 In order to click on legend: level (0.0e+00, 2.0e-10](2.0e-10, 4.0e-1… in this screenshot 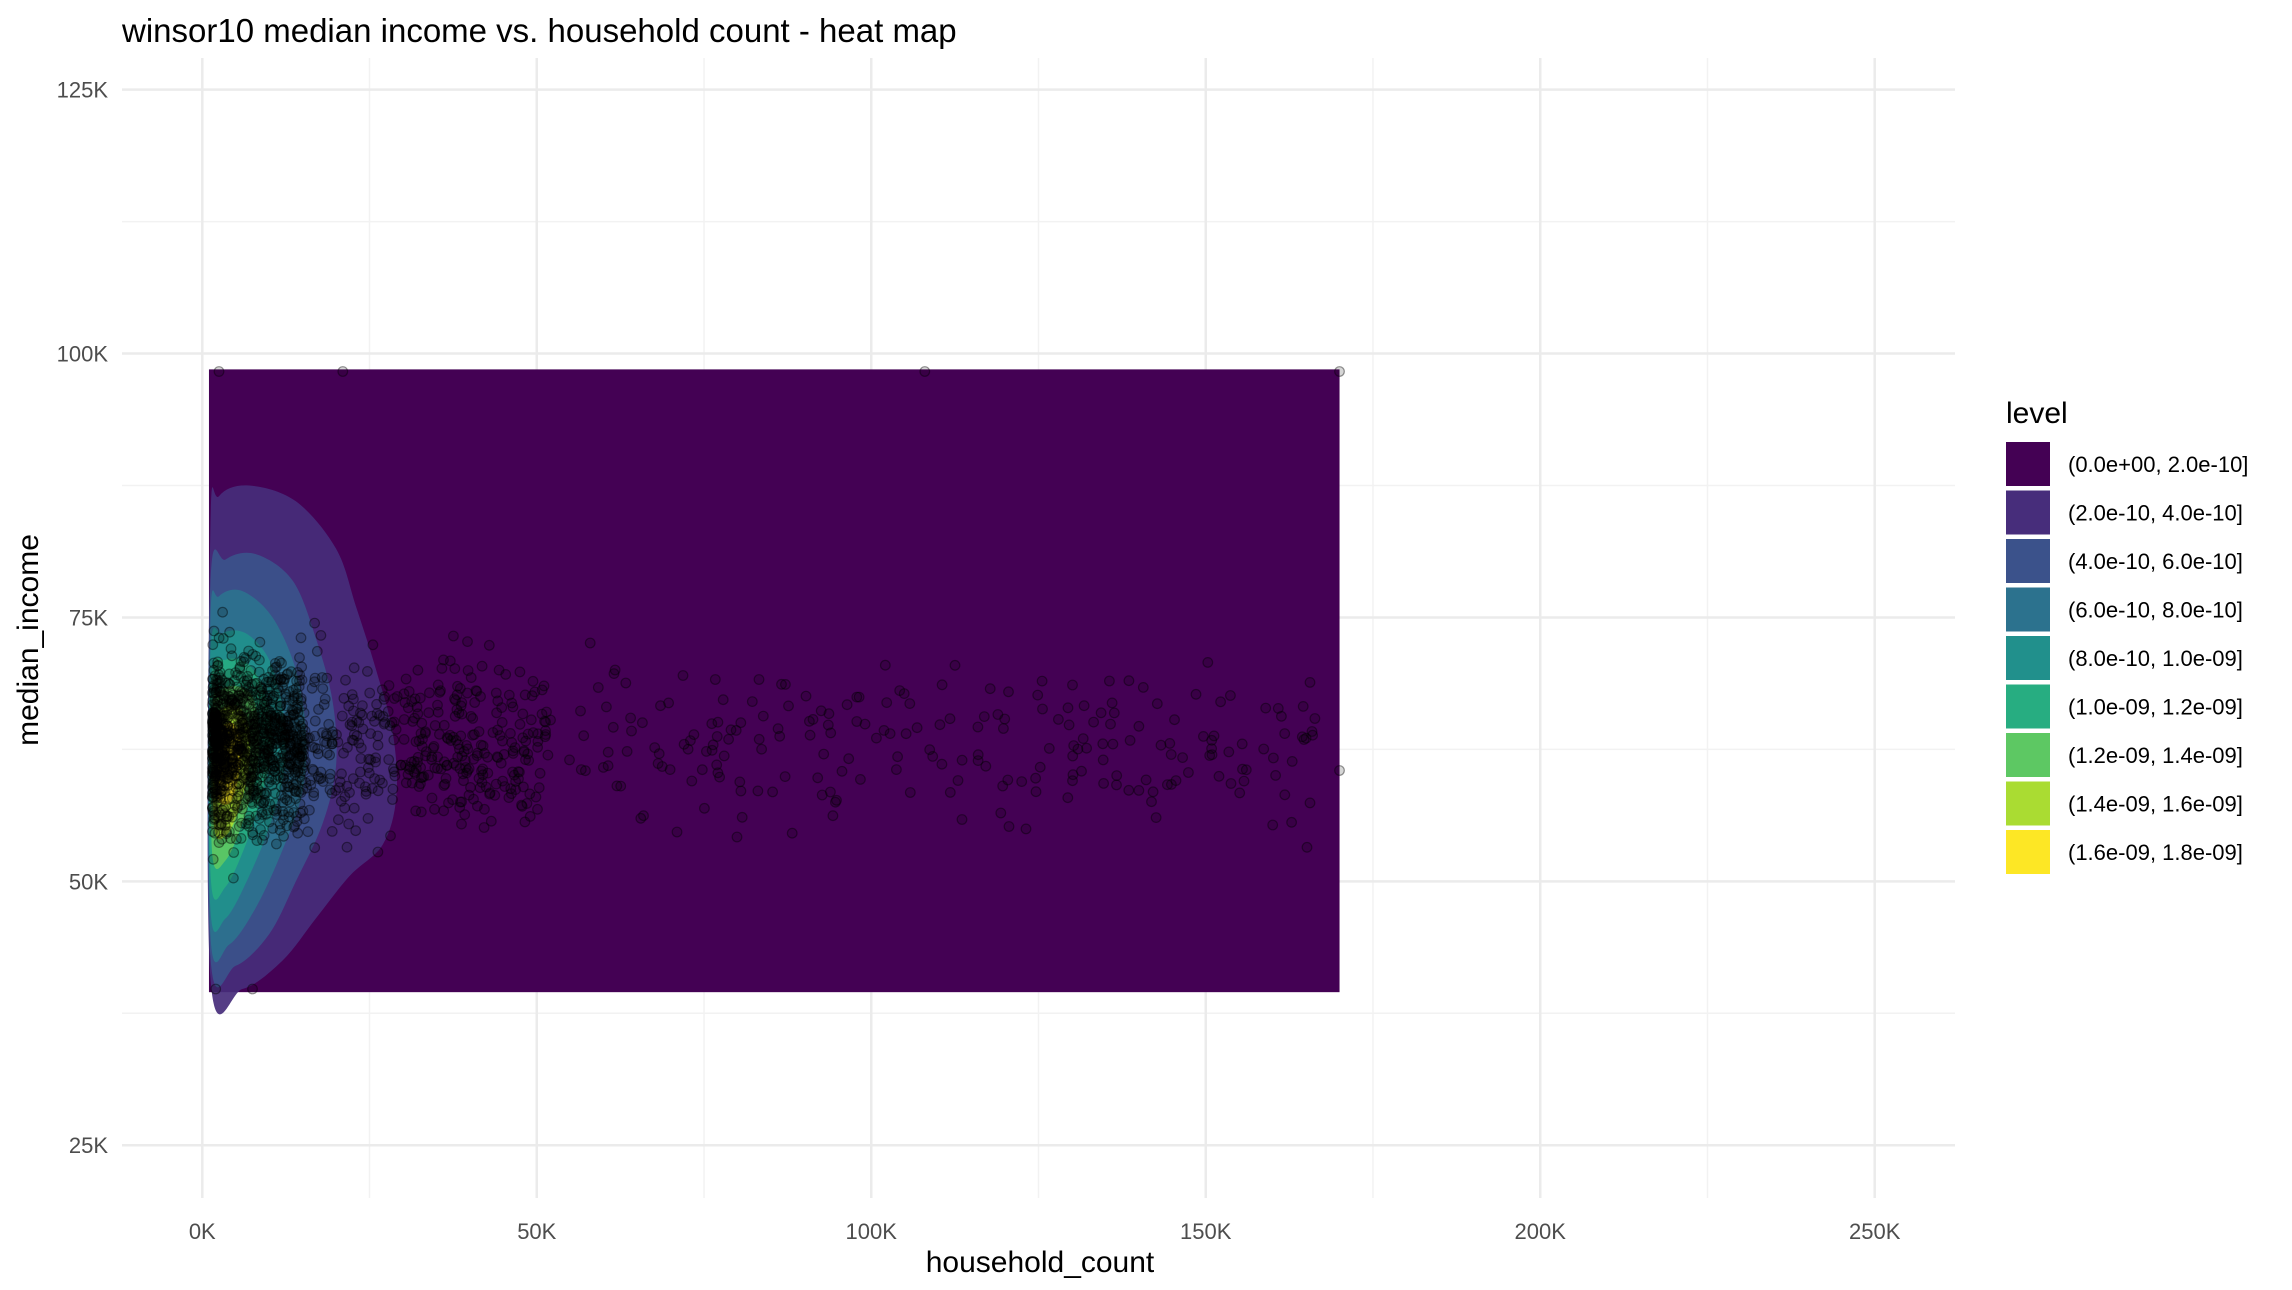, I will do `click(2127, 635)`.